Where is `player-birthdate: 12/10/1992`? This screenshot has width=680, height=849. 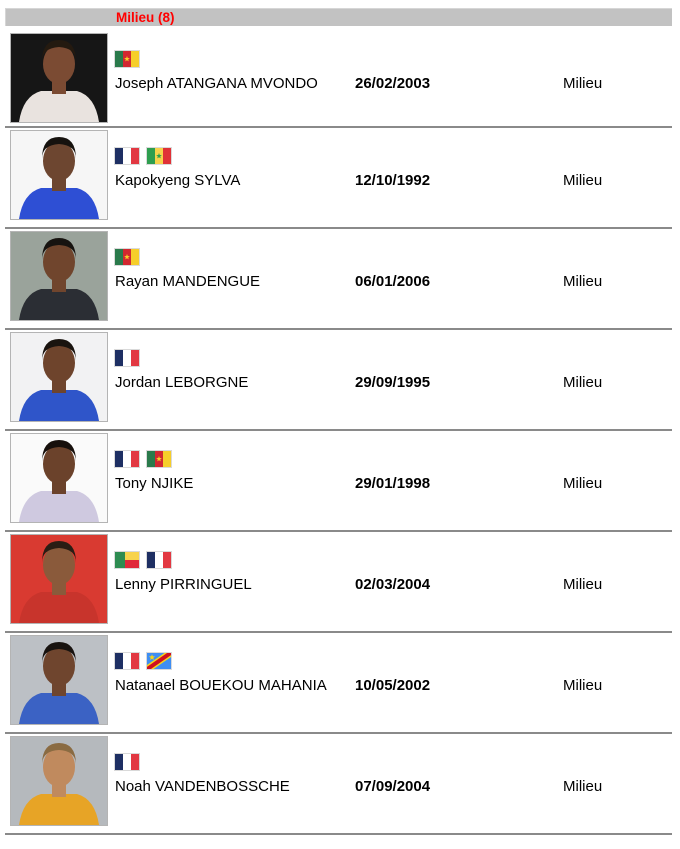
player-birthdate: 12/10/1992 is located at coordinates (393, 180).